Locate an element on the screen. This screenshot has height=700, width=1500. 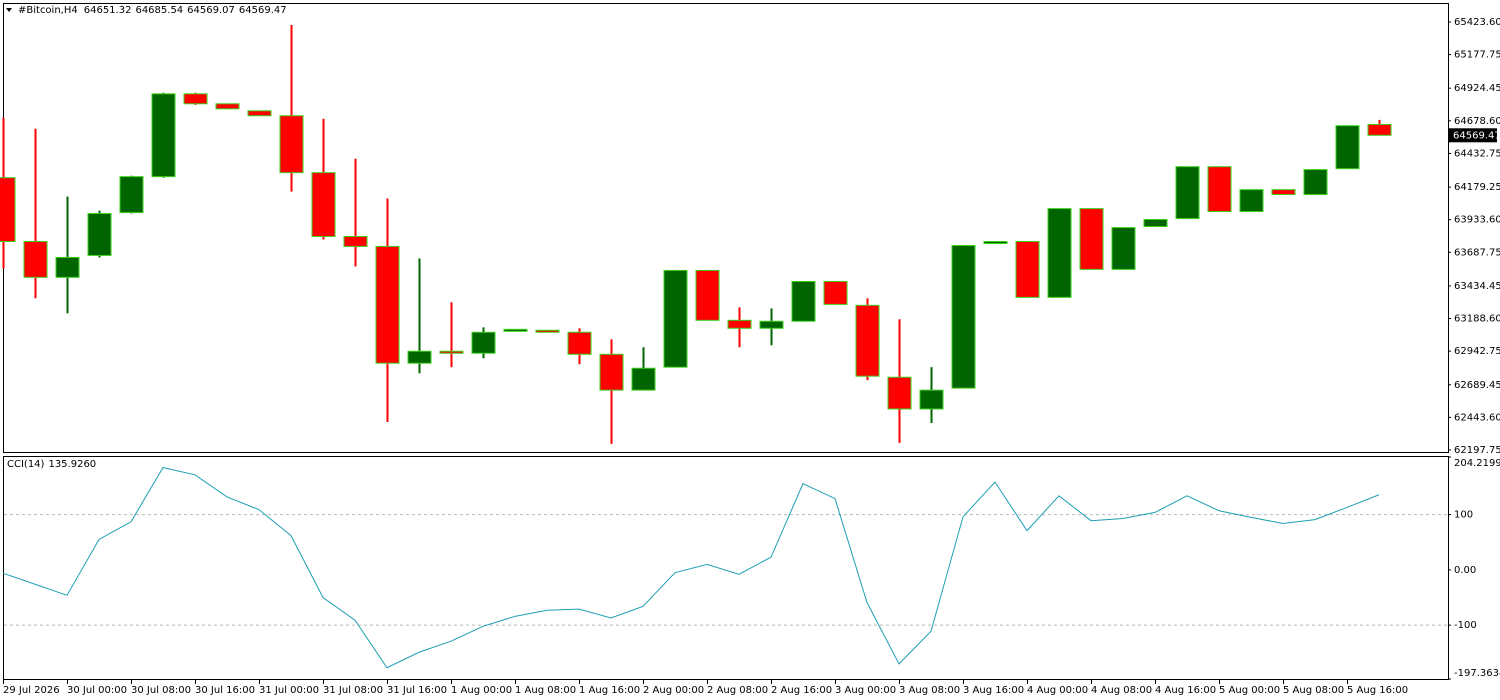
y-tick-label: 63933.60 is located at coordinates (1477, 220).